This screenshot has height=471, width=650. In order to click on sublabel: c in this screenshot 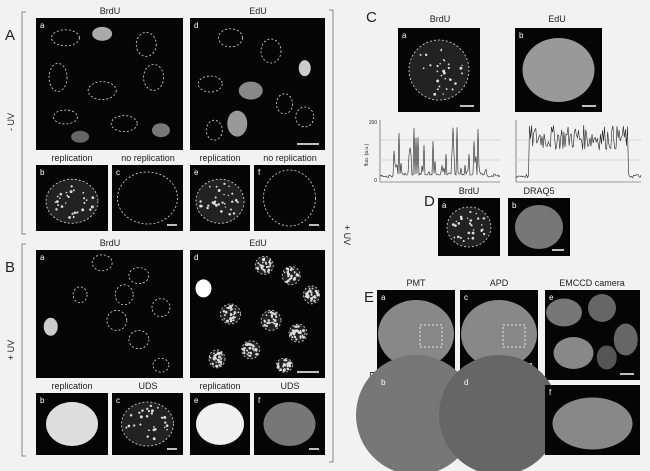, I will do `click(118, 172)`.